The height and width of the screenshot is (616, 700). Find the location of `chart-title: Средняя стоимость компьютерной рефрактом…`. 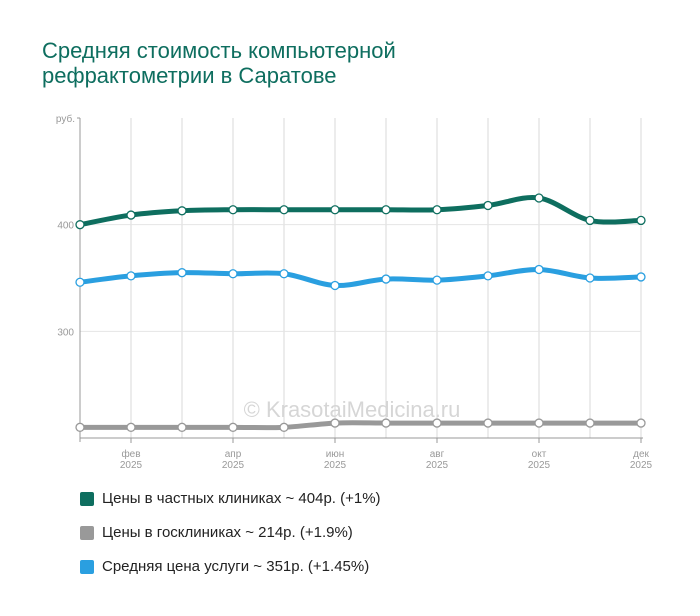

chart-title: Средняя стоимость компьютерной рефрактом… is located at coordinates (219, 63).